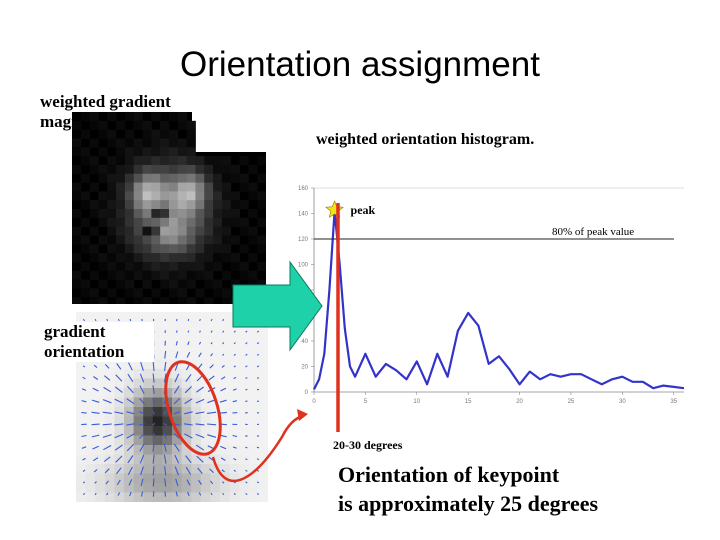 The image size is (720, 540). What do you see at coordinates (304, 317) in the screenshot?
I see `y-tick-label: 60` at bounding box center [304, 317].